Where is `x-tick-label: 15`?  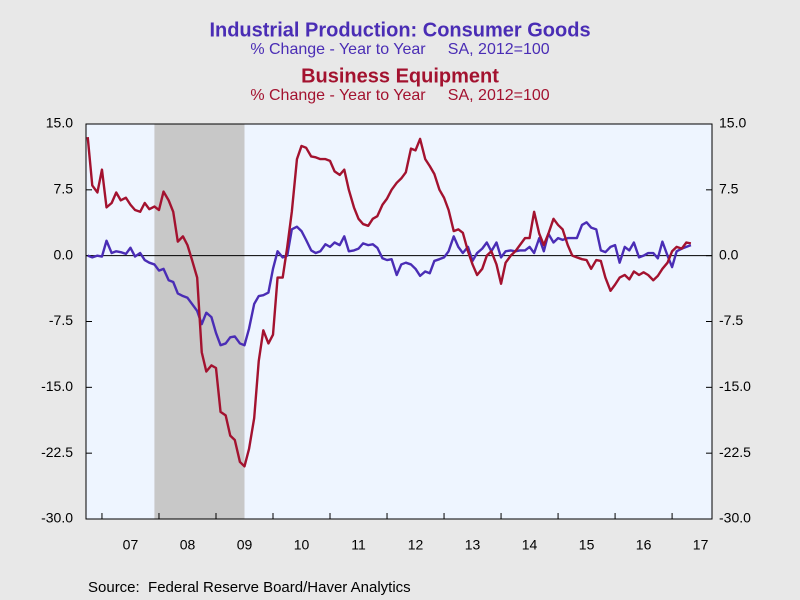
x-tick-label: 15 is located at coordinates (587, 545).